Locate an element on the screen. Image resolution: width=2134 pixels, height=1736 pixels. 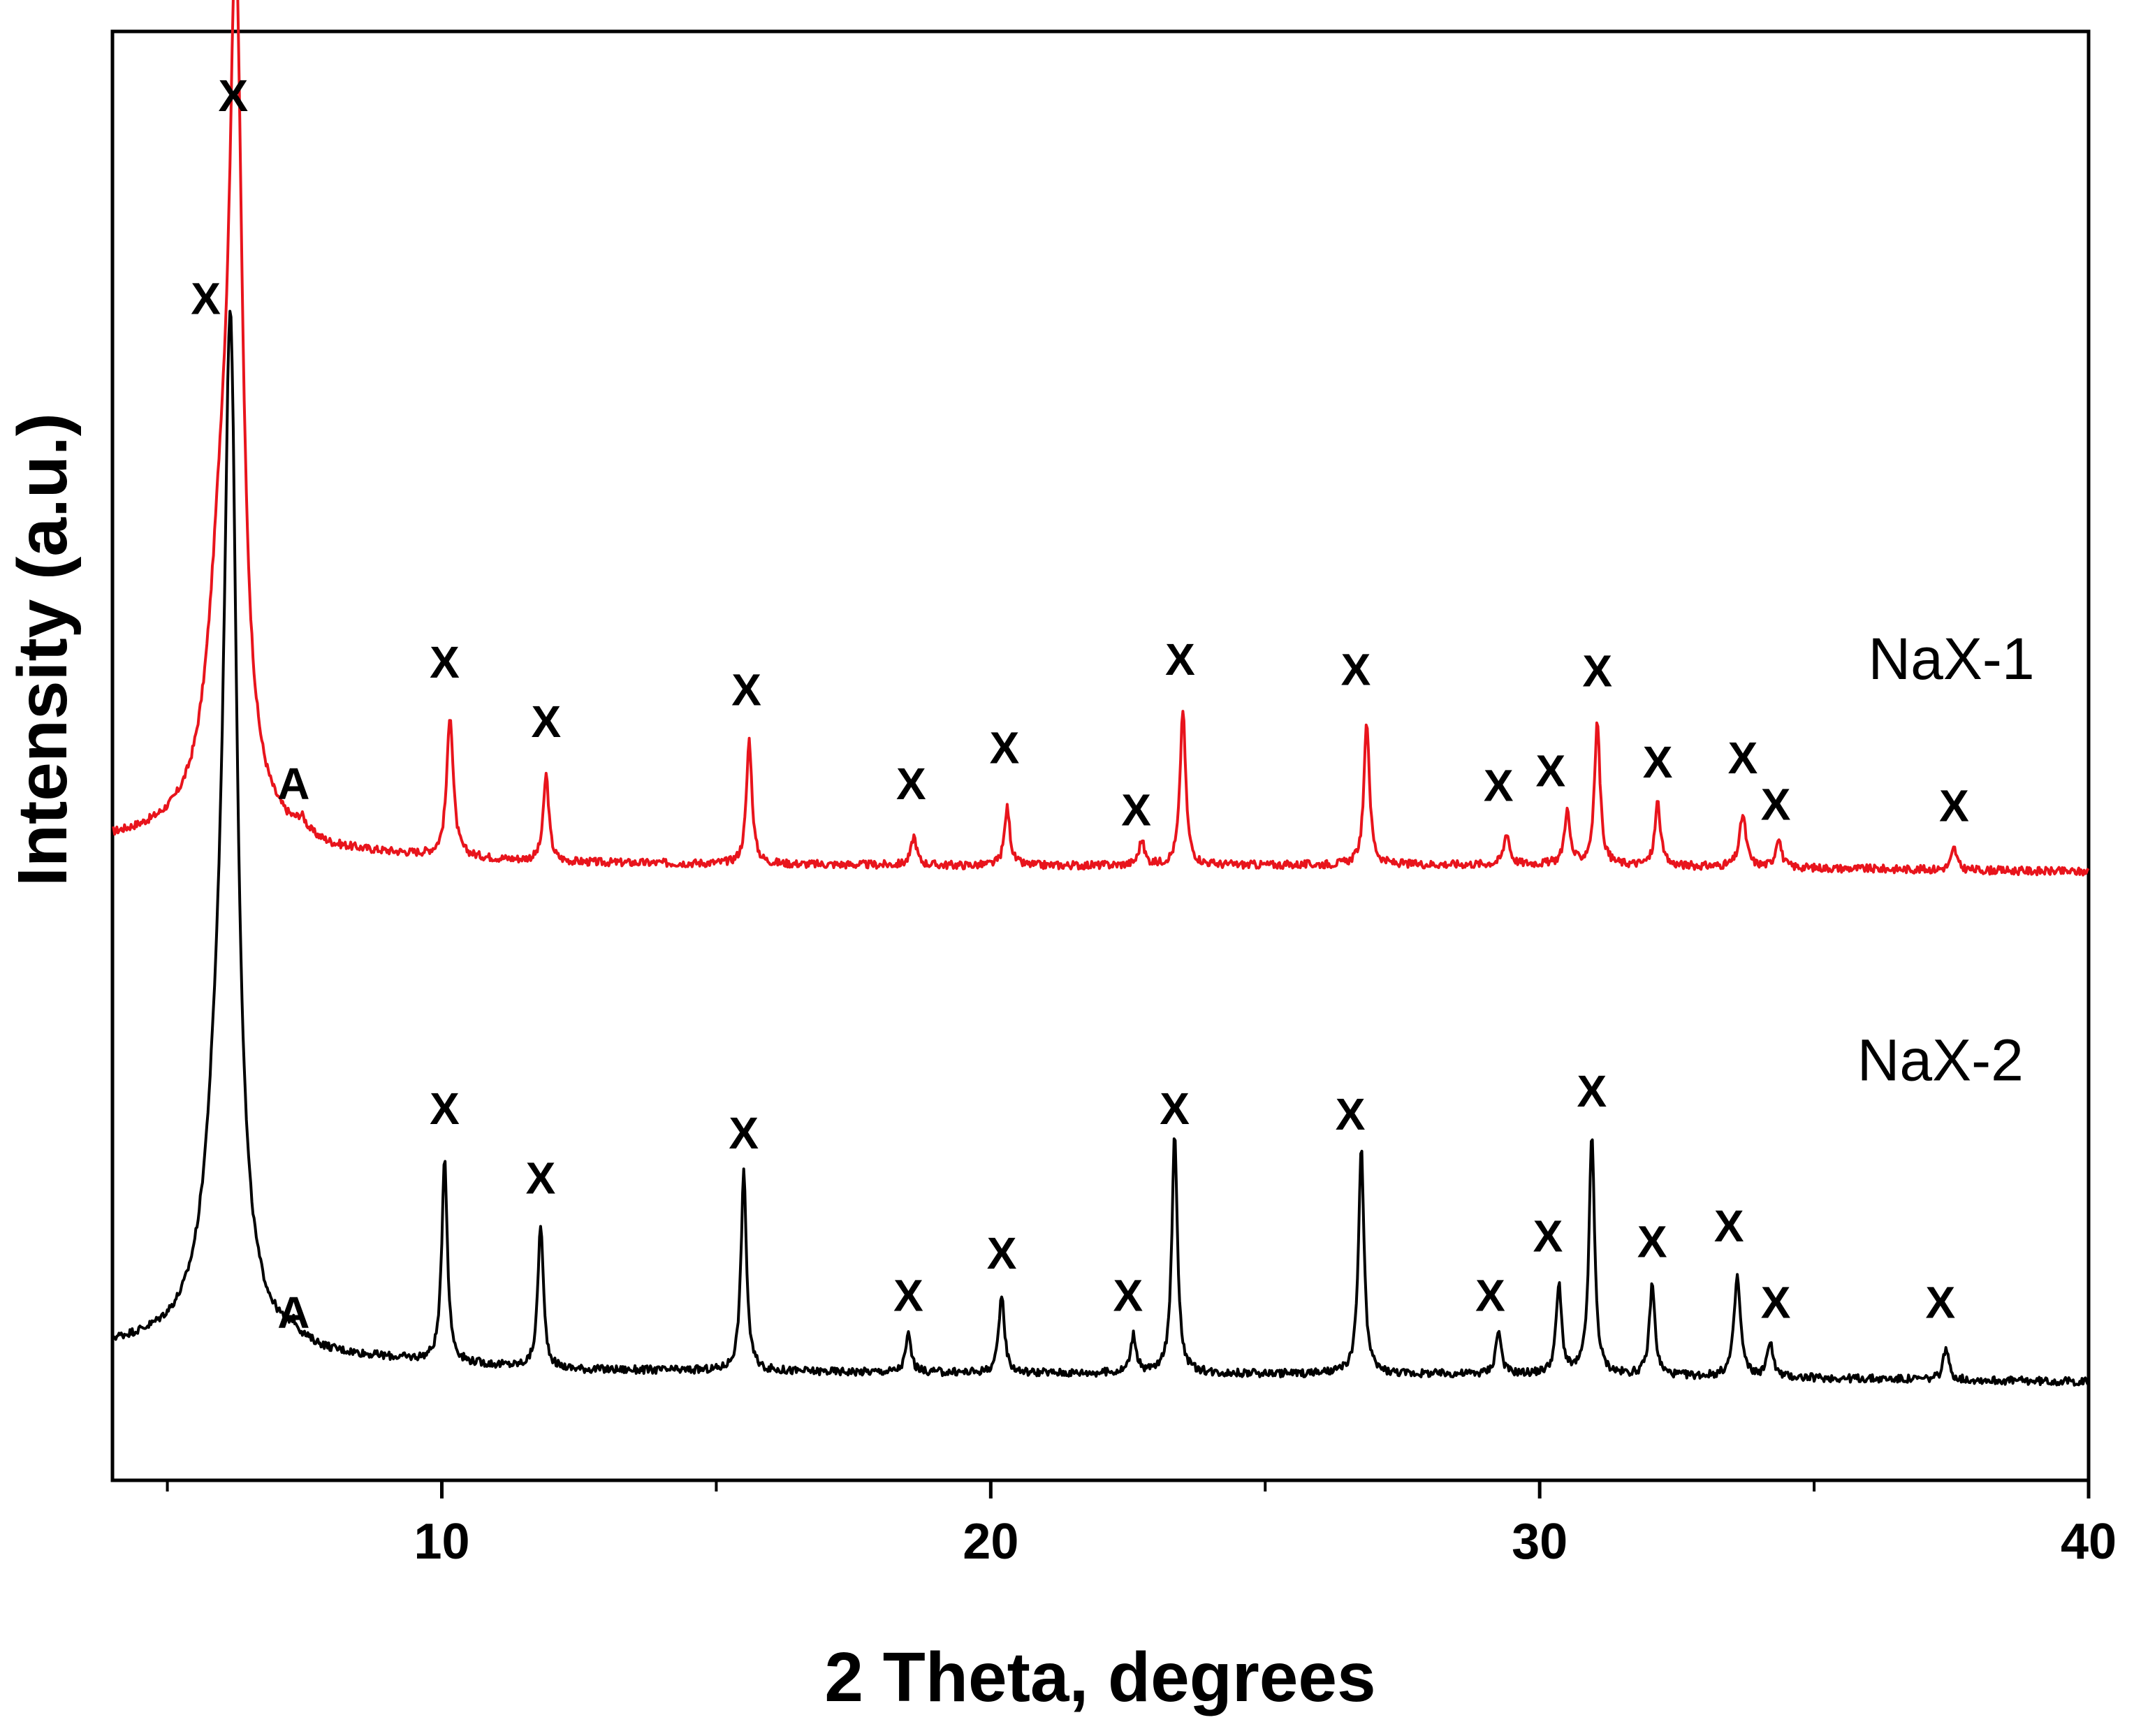
series-label-nax-1: NaX-1 is located at coordinates (1951, 659).